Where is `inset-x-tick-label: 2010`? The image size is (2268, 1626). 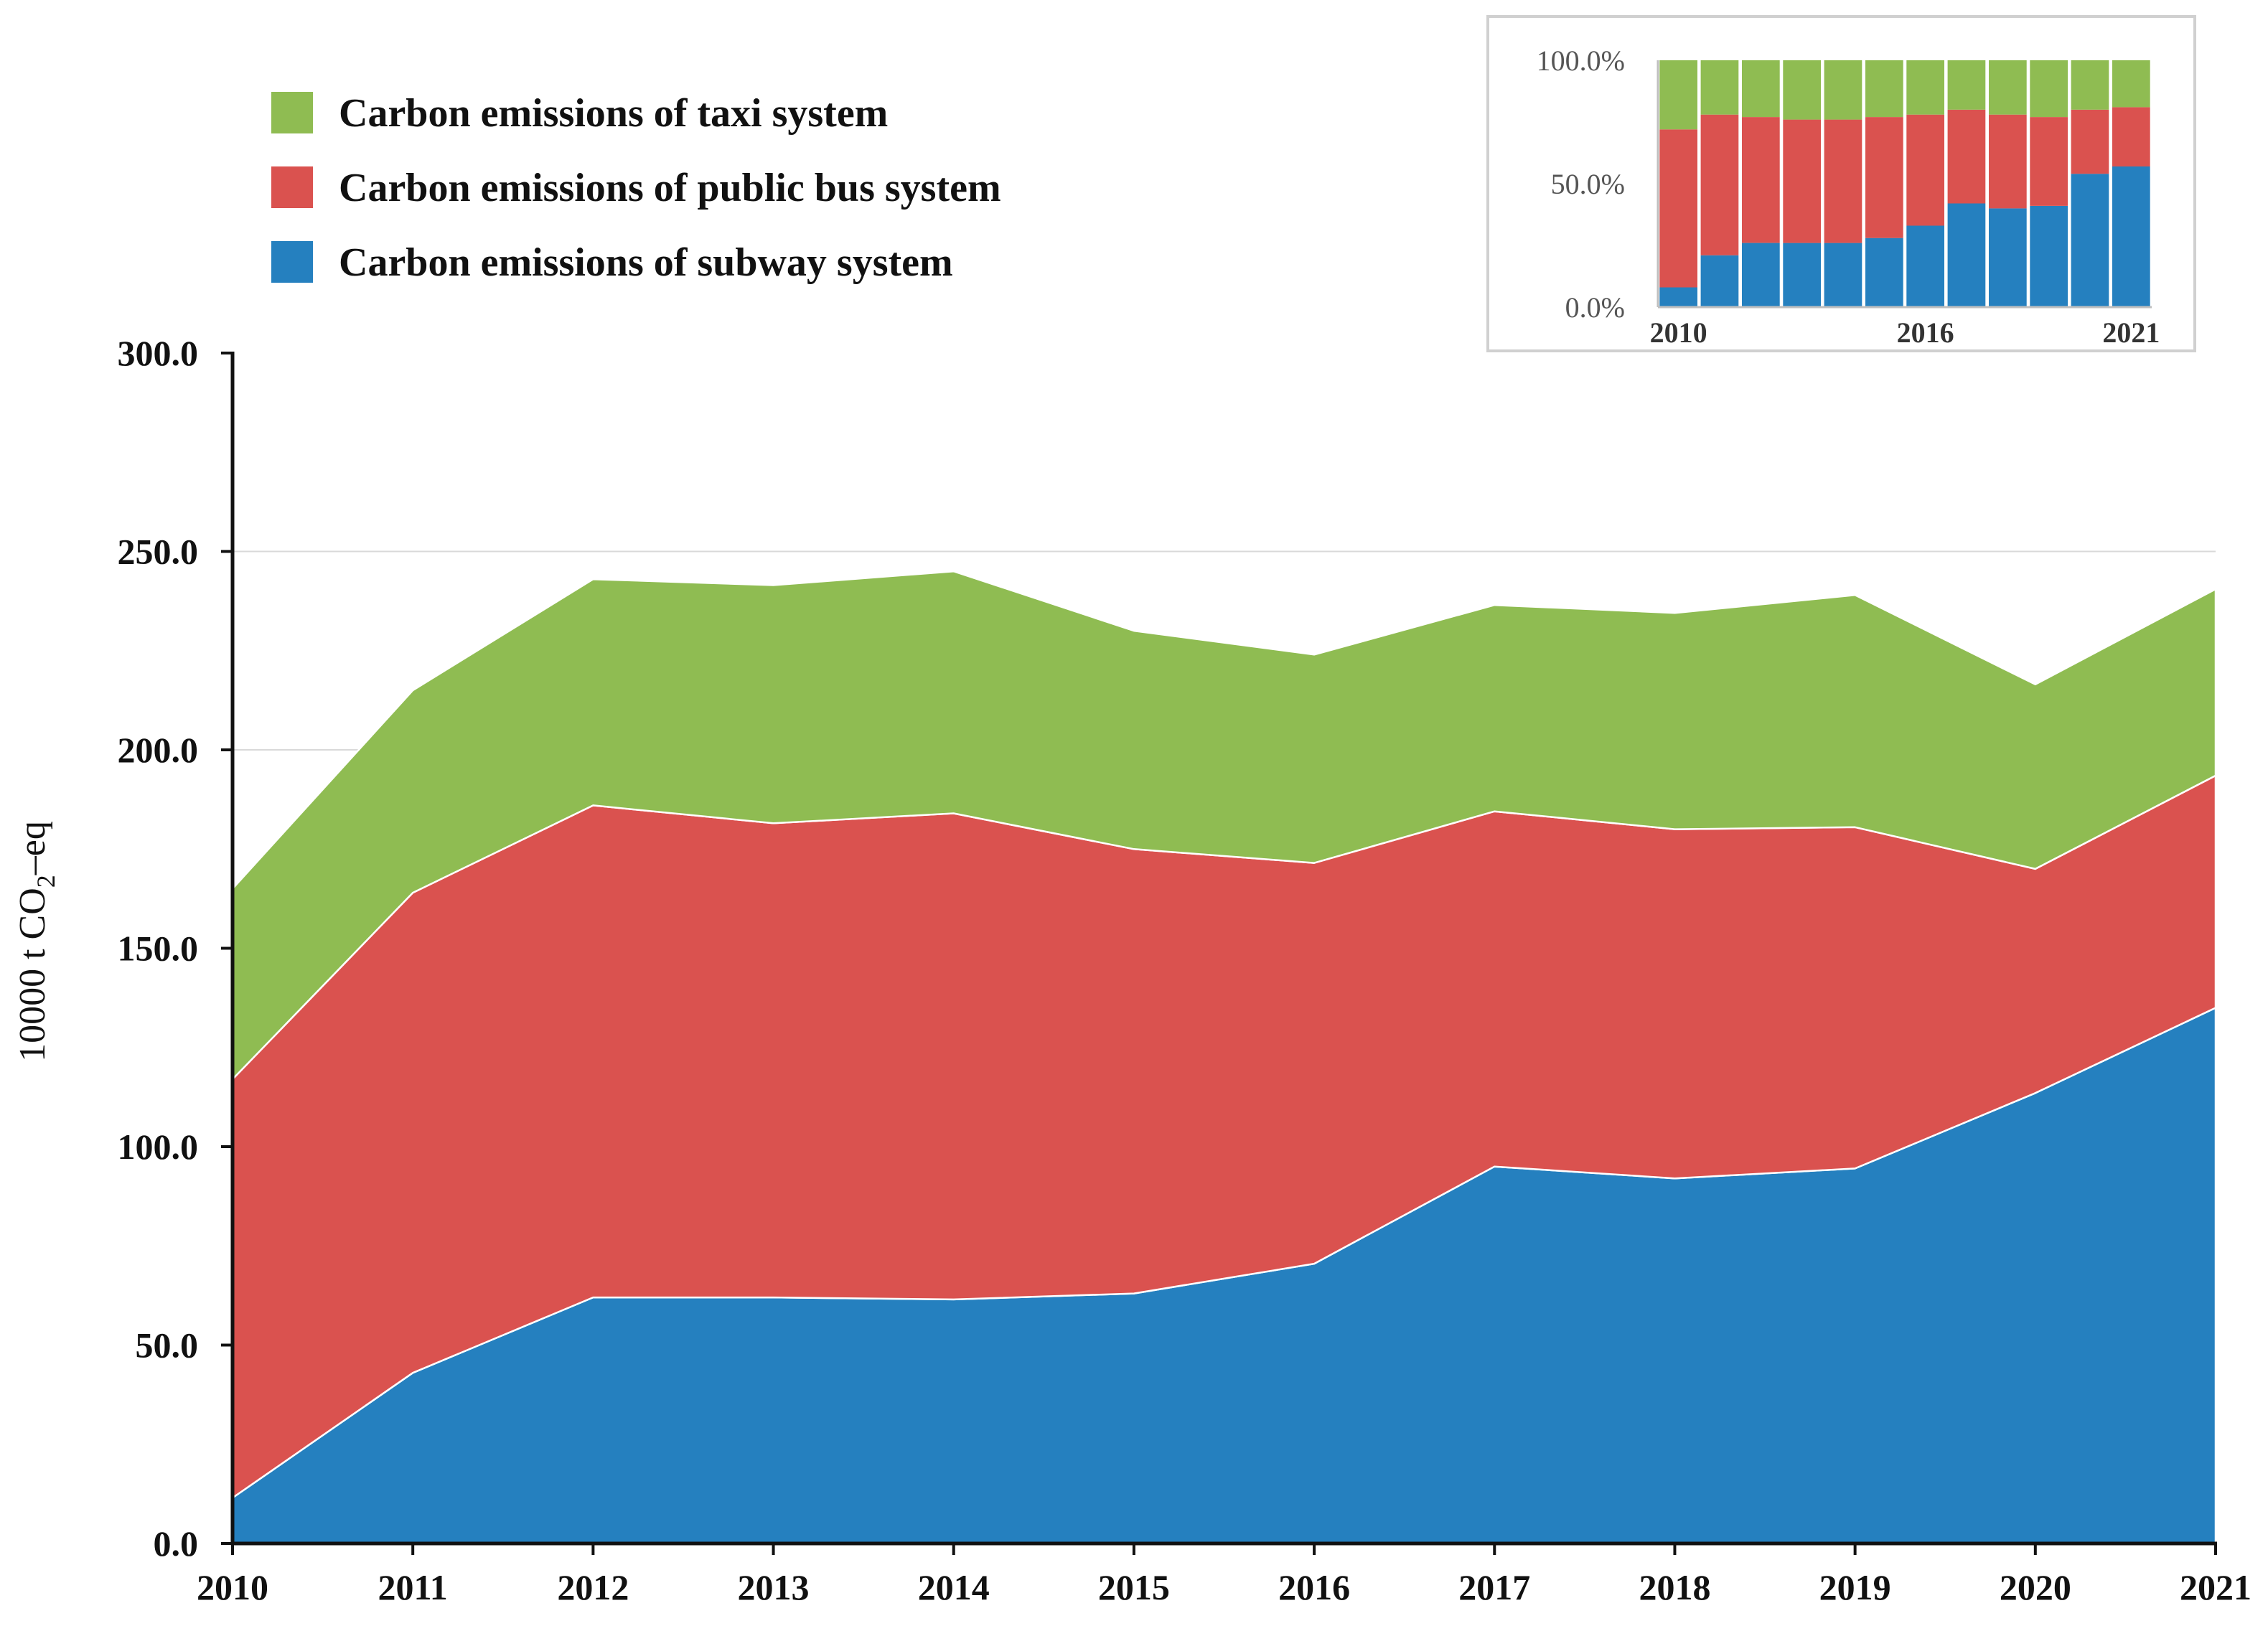 inset-x-tick-label: 2010 is located at coordinates (1679, 333).